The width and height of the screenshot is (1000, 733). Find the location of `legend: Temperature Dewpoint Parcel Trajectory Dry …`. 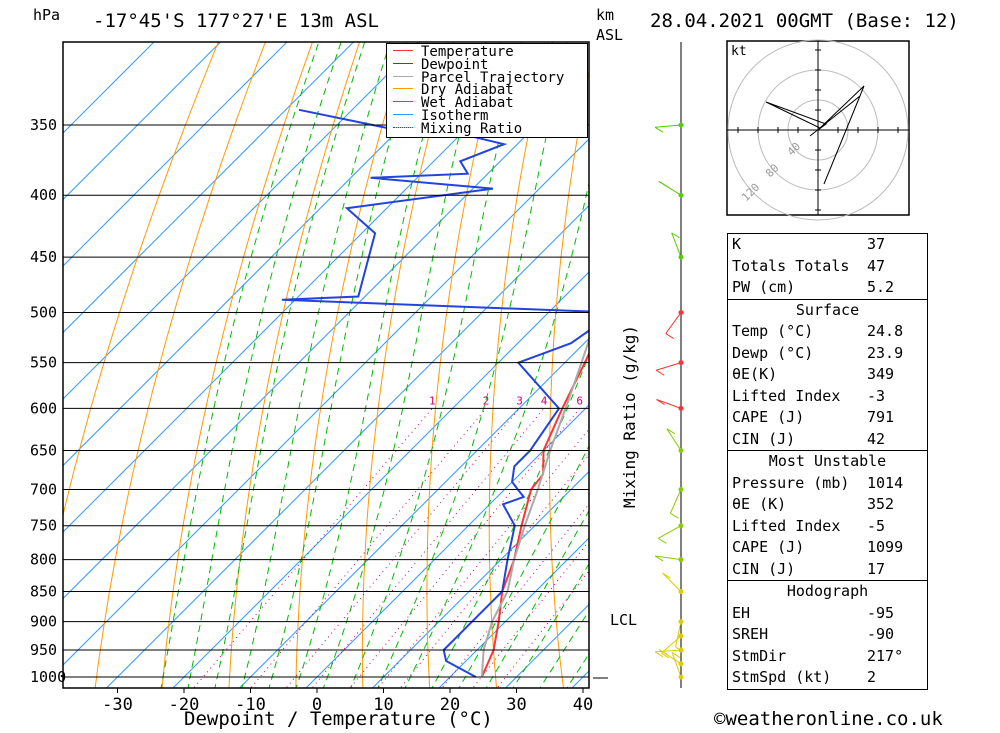

legend: Temperature Dewpoint Parcel Trajectory Dry … is located at coordinates (487, 90).